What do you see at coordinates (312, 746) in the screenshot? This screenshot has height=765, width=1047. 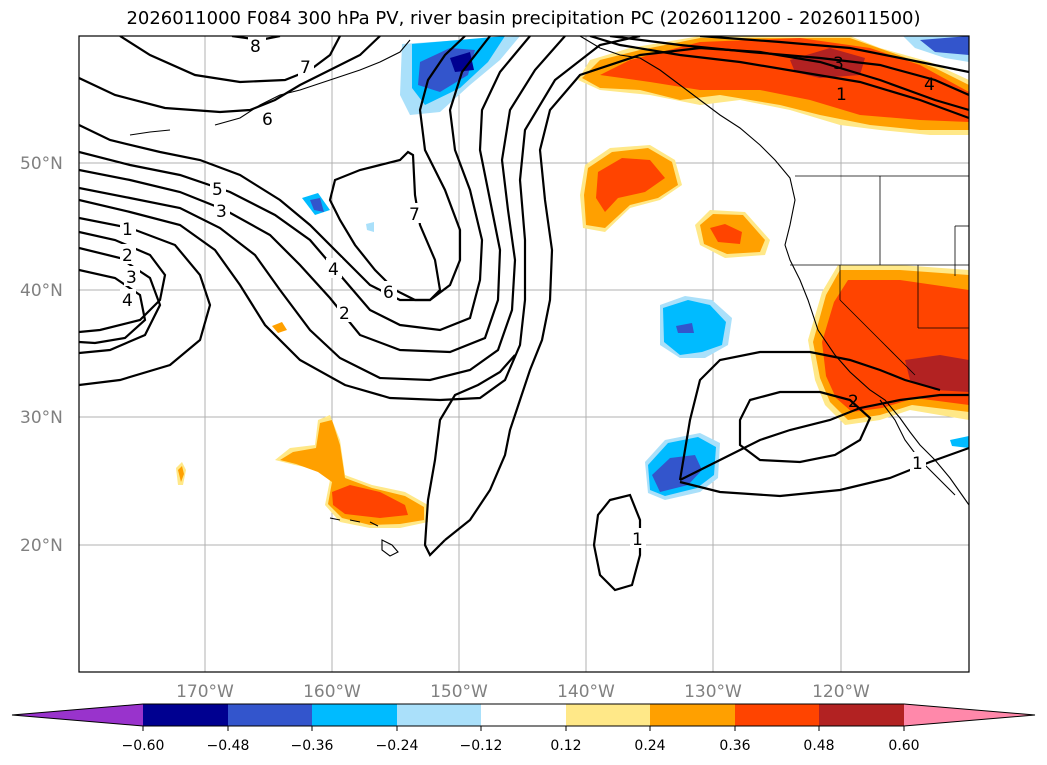 I see `colorbar-tick-label: −0.36` at bounding box center [312, 746].